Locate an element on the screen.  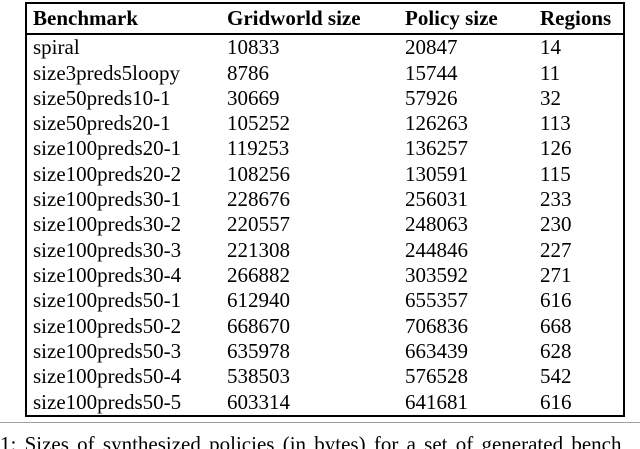
regions-cell: 233 is located at coordinates (556, 199).